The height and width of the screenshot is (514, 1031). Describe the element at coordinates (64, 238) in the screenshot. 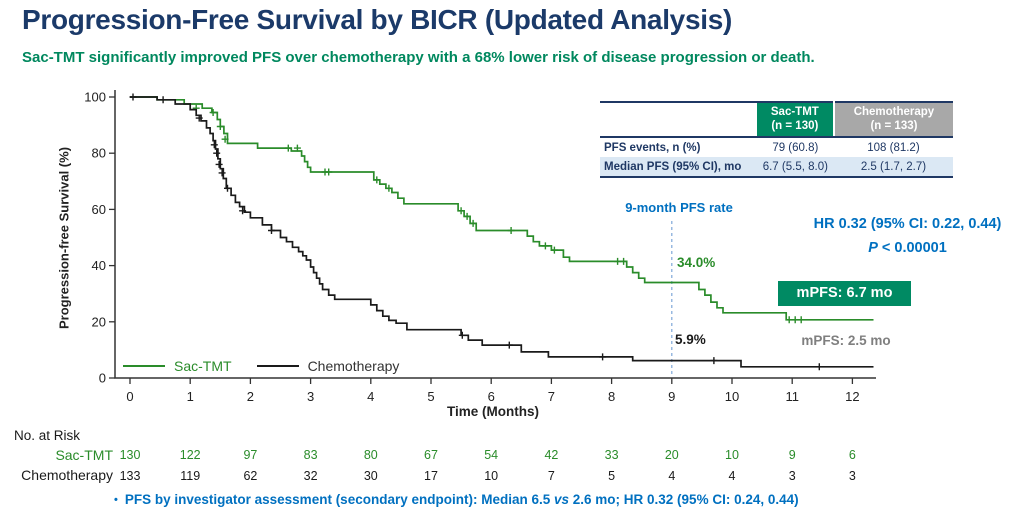

I see `y-axis-label: Progression-free Survival (%)` at that location.